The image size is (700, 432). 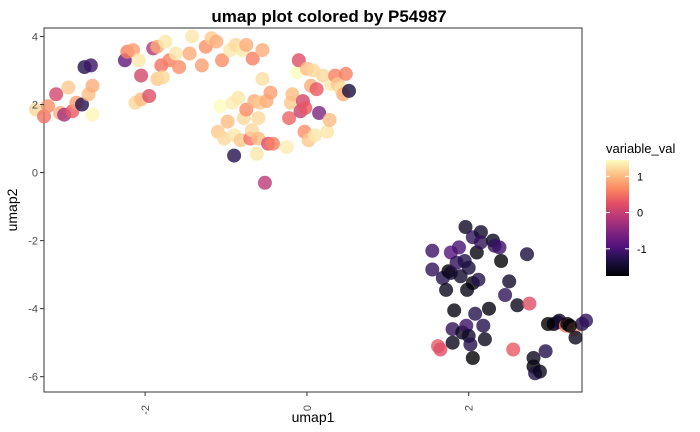 I want to click on chart-title: umap plot colored by P54987, so click(x=328, y=16).